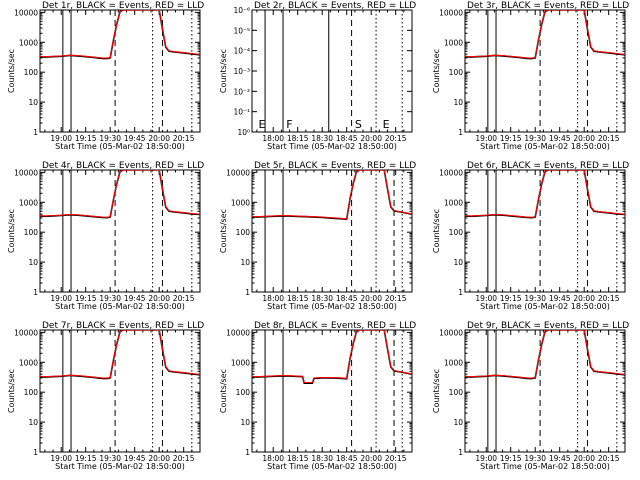  I want to click on panel-title: Det 7r, BLACK = Events, RED = LLD, so click(123, 326).